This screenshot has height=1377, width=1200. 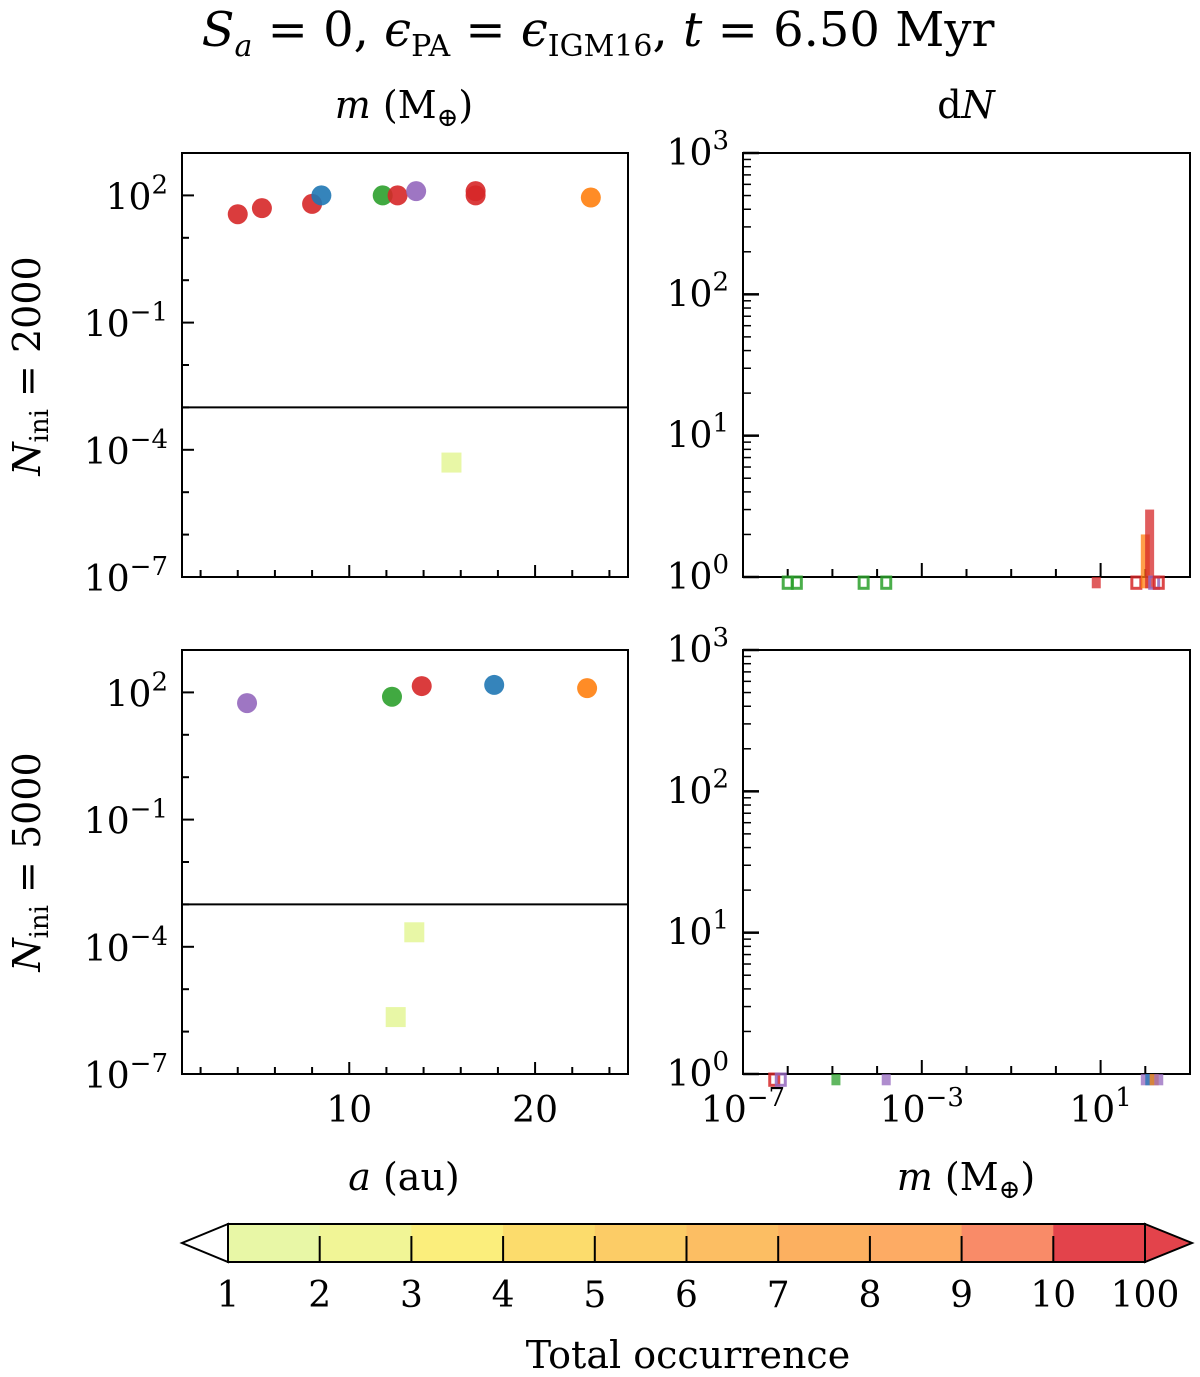 I want to click on figure-title: Sa = 0, ϵPA = ϵIGM16, t = 6.50 Myr, so click(x=598, y=33).